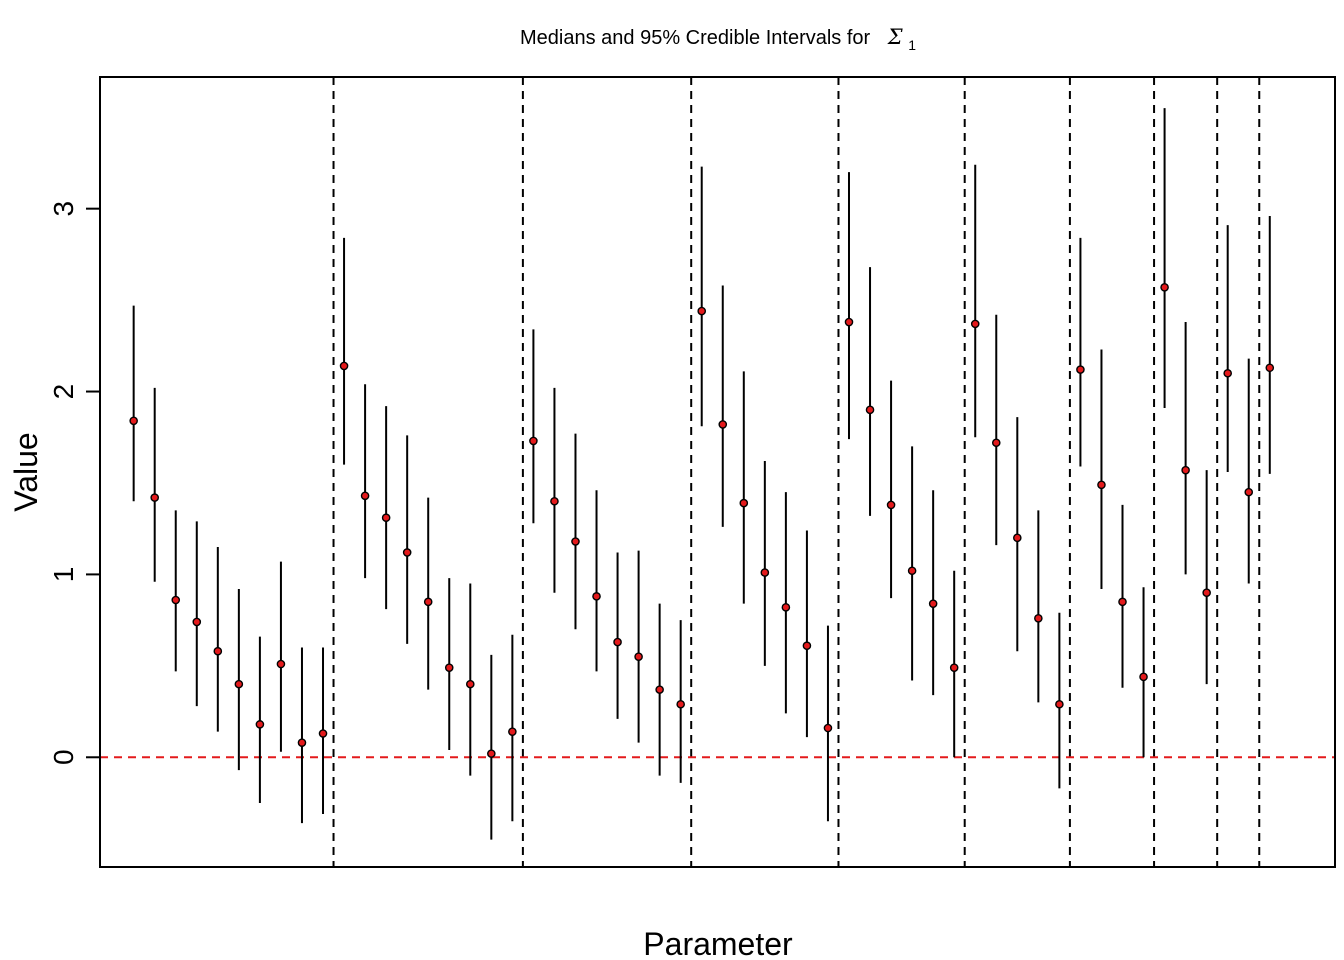 The height and width of the screenshot is (960, 1344). What do you see at coordinates (74, 483) in the screenshot?
I see `y-axis: 0 1 2 3` at bounding box center [74, 483].